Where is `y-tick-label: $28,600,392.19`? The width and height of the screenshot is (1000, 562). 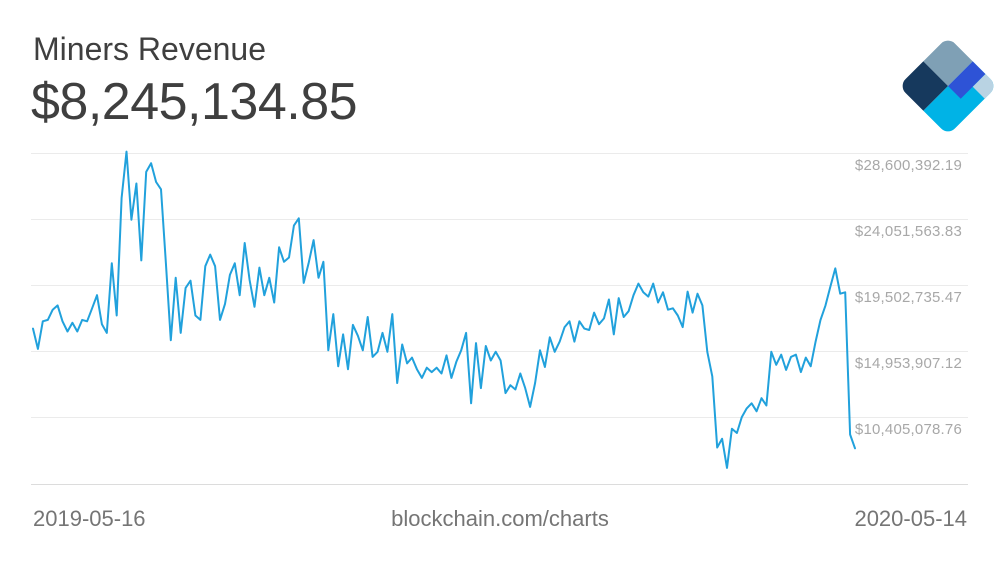
y-tick-label: $28,600,392.19 is located at coordinates (908, 165).